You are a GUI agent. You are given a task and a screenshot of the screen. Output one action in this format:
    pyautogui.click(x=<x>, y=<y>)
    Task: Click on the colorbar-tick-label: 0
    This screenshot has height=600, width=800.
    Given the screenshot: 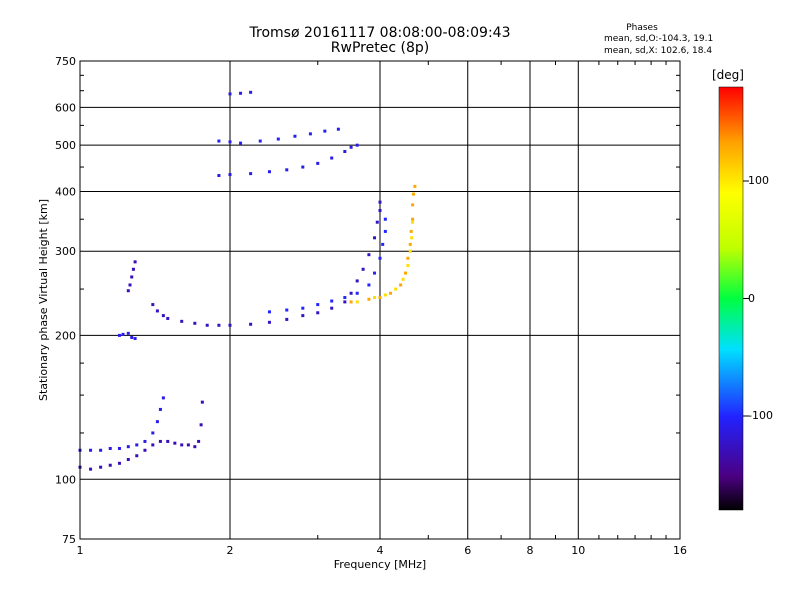 What is the action you would take?
    pyautogui.click(x=751, y=298)
    